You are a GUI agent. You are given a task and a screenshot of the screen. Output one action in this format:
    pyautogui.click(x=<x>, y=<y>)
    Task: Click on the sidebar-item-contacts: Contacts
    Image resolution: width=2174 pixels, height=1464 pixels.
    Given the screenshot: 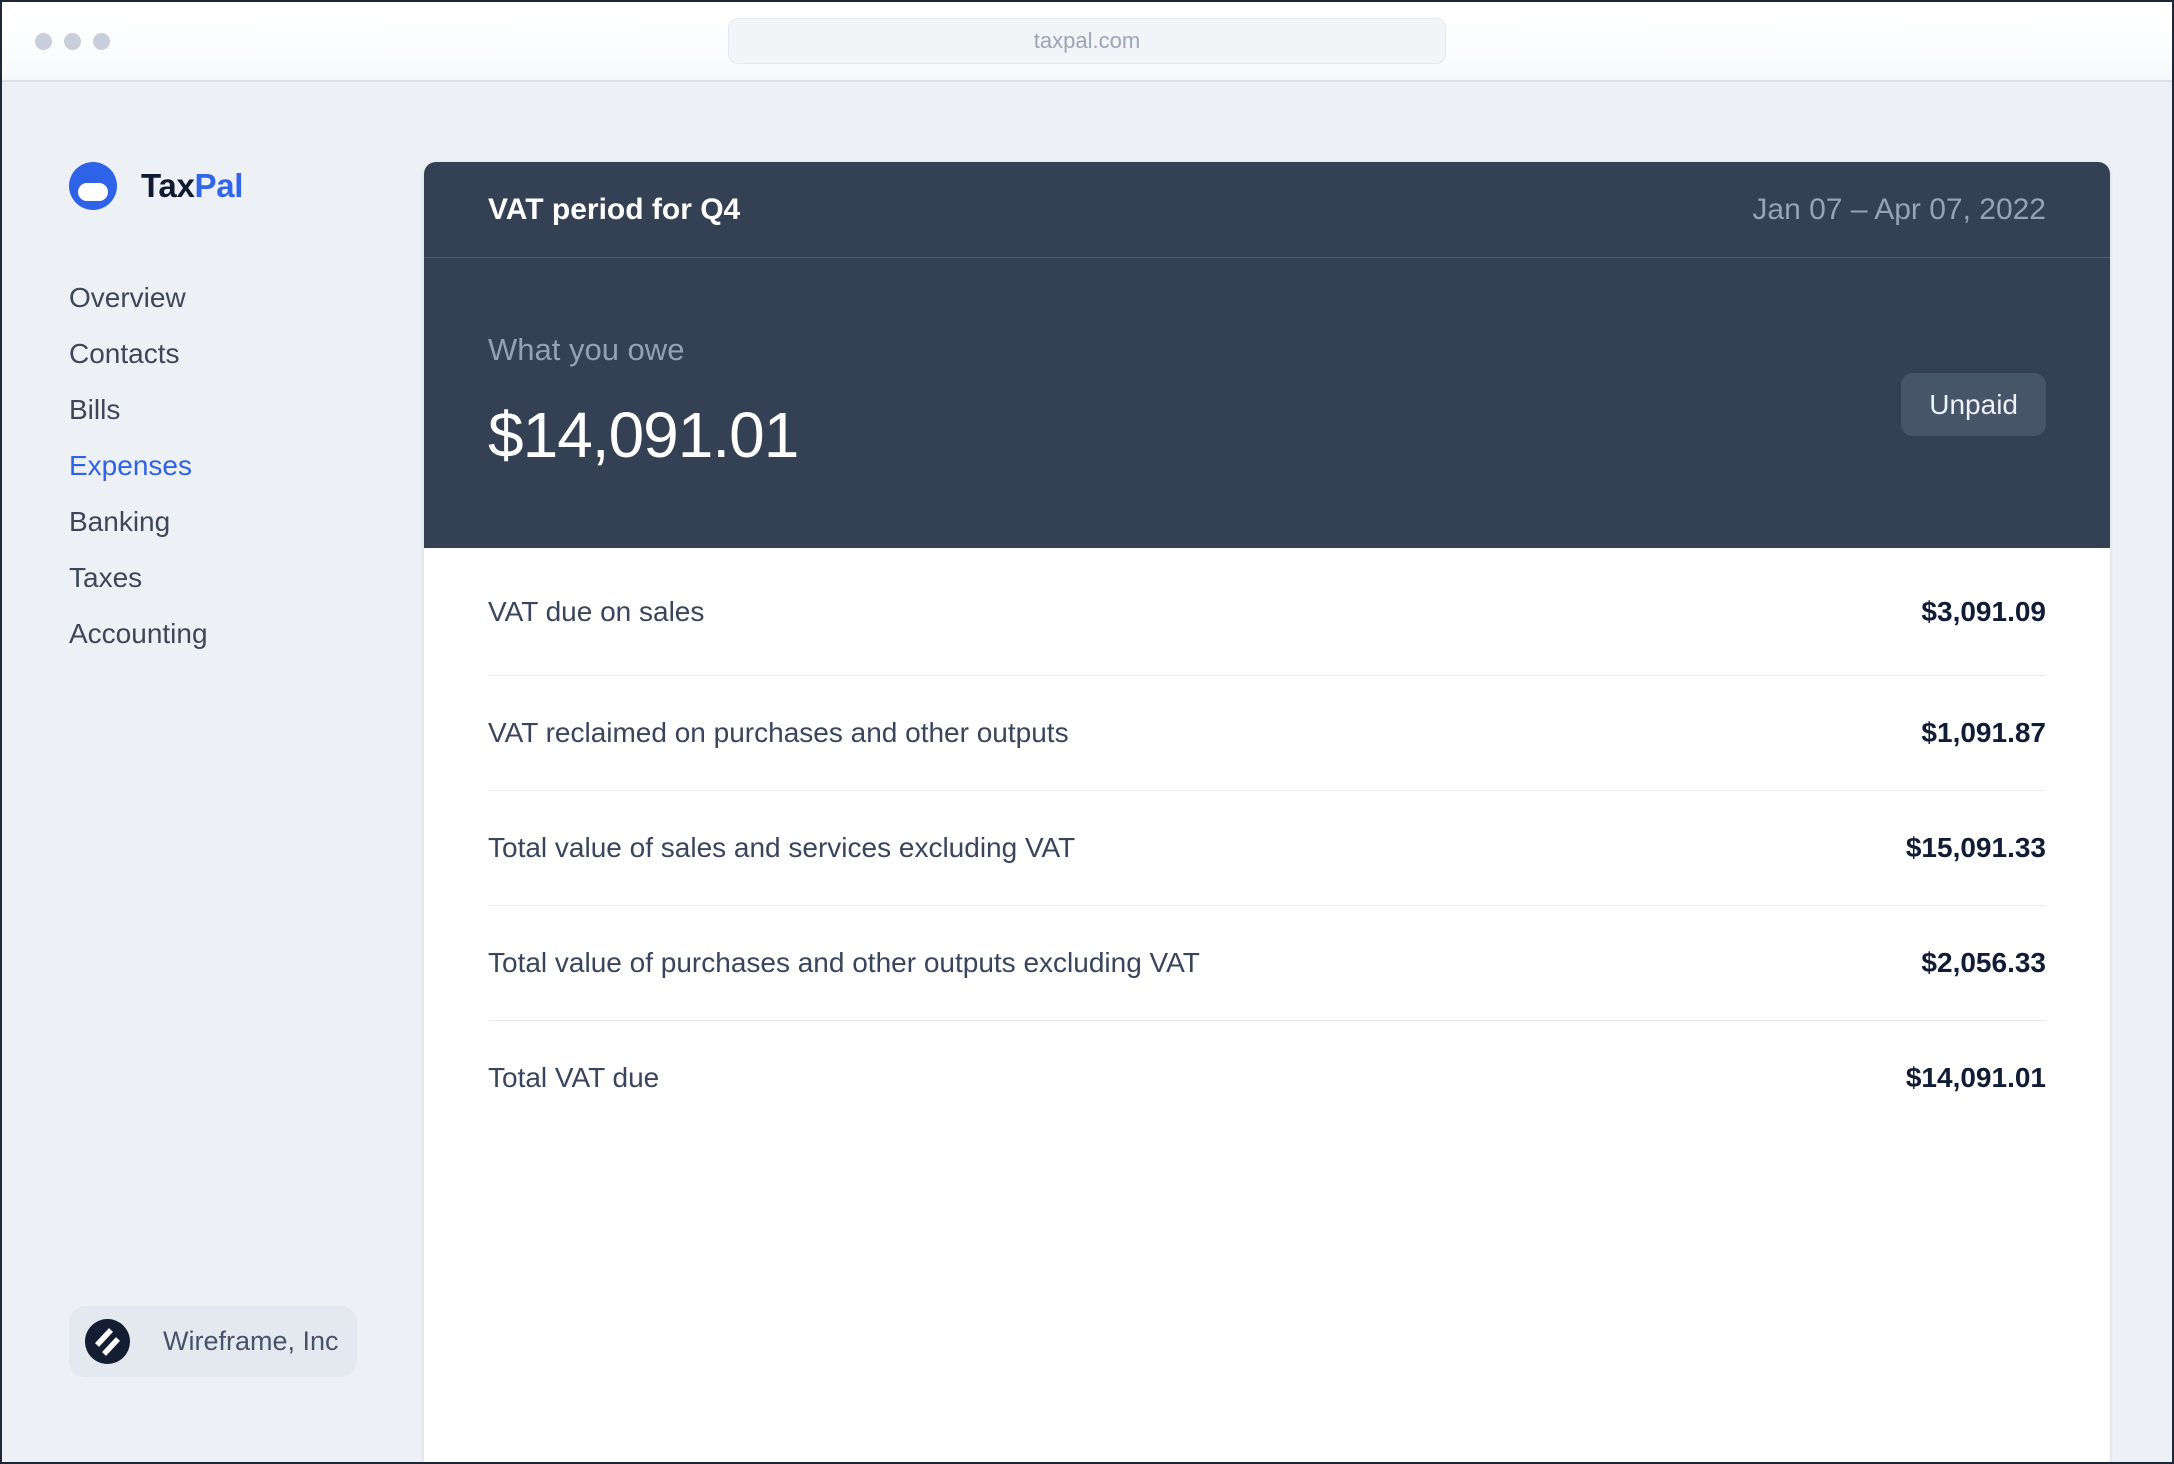 What is the action you would take?
    pyautogui.click(x=124, y=353)
    